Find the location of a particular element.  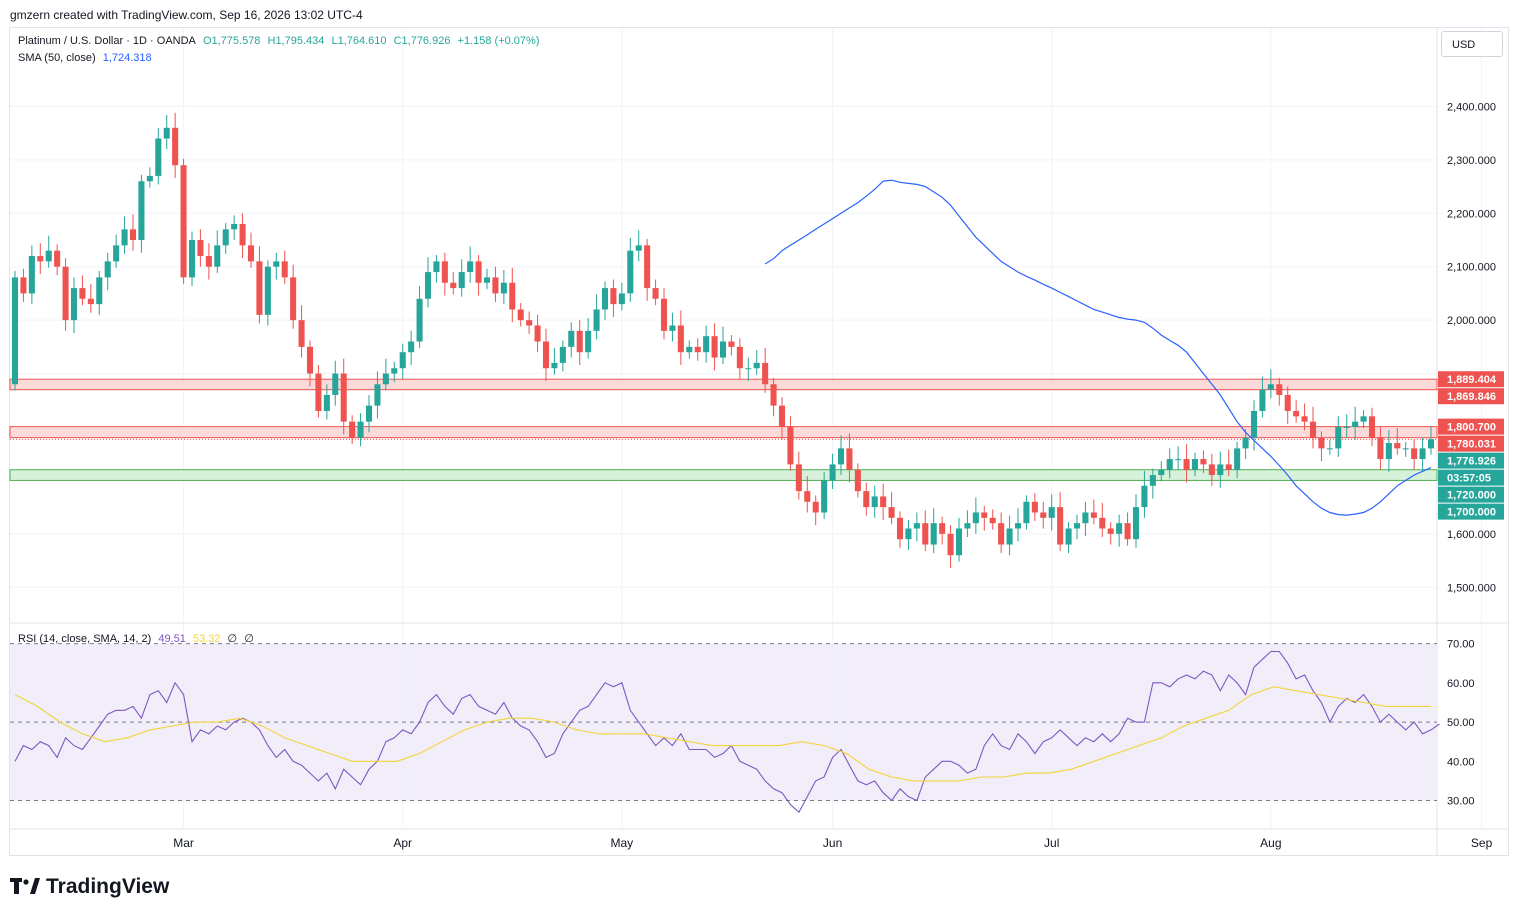

price-tag: 1,700.000 is located at coordinates (1471, 511).